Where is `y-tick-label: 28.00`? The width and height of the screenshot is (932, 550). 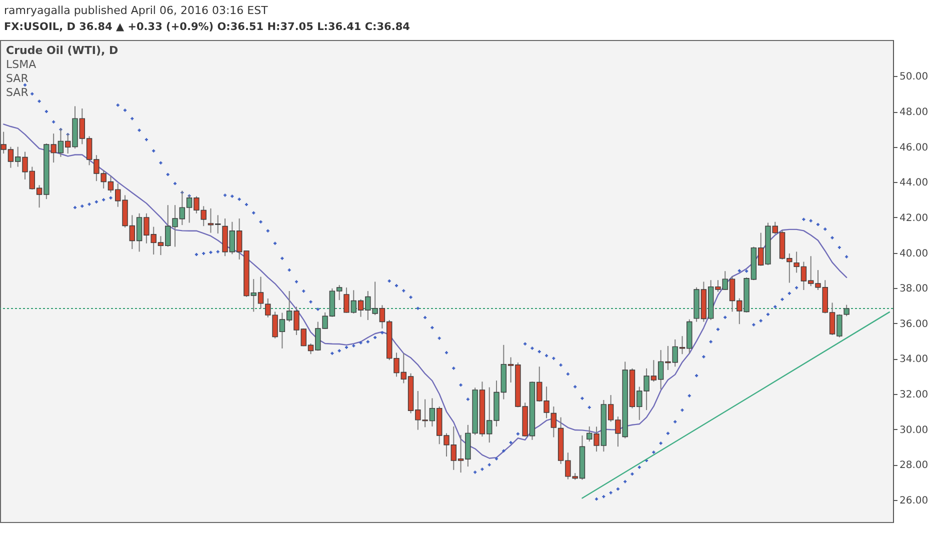
y-tick-label: 28.00 is located at coordinates (914, 466).